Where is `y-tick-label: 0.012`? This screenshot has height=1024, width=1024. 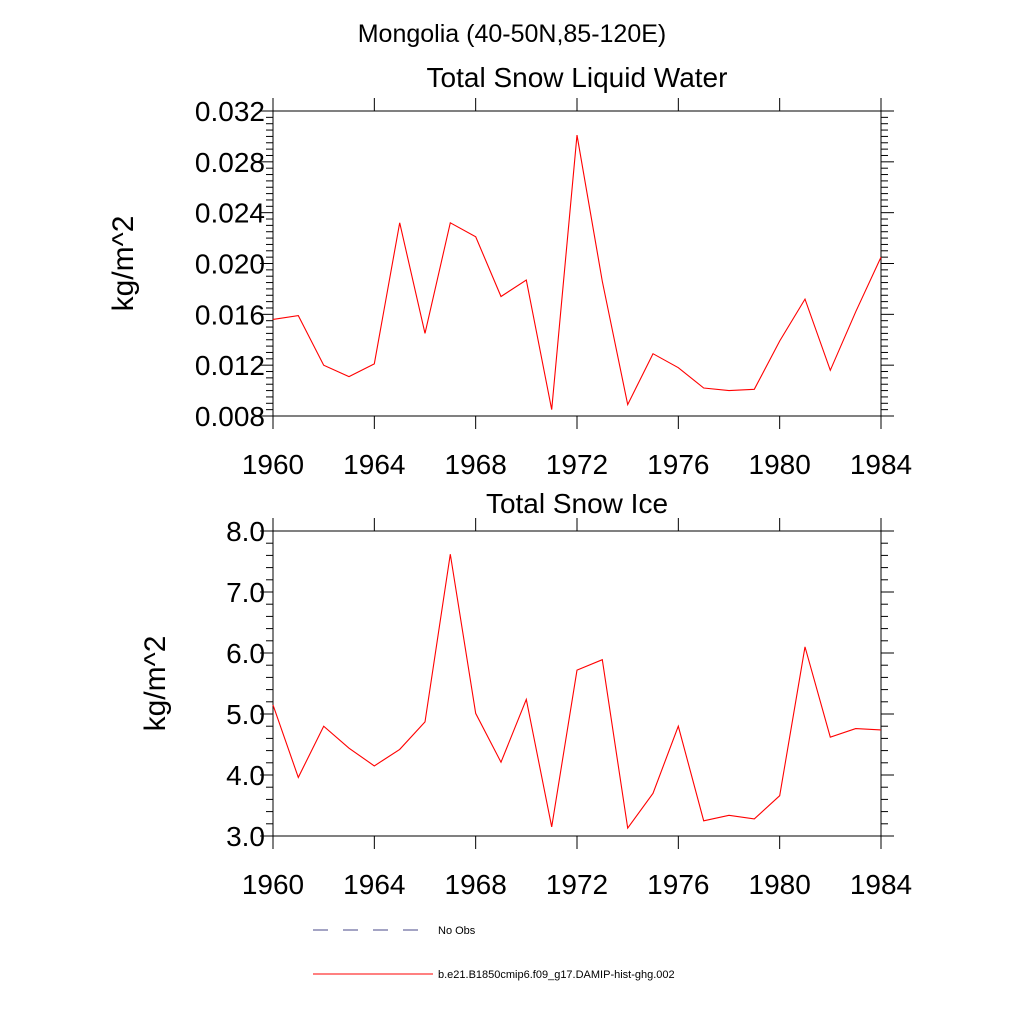 y-tick-label: 0.012 is located at coordinates (230, 365).